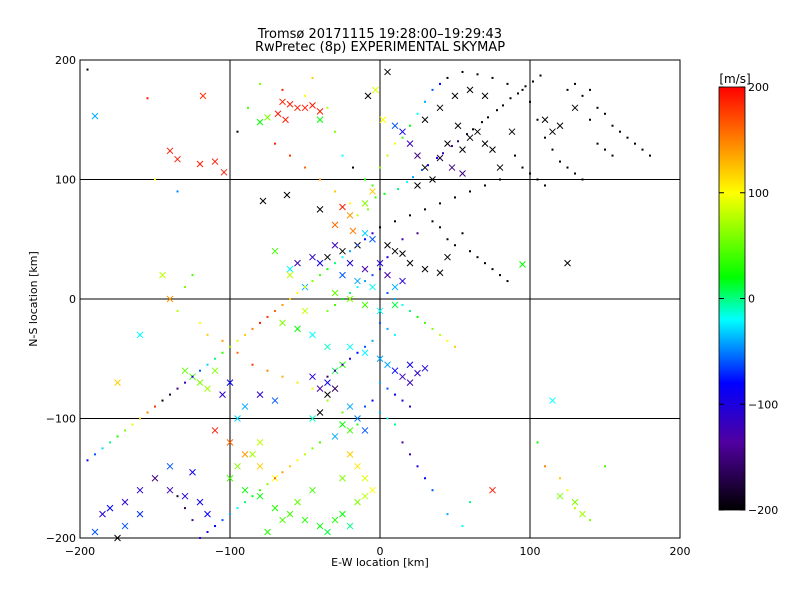 This screenshot has height=600, width=800. What do you see at coordinates (33, 299) in the screenshot?
I see `y-axis-label: N-S location [km]` at bounding box center [33, 299].